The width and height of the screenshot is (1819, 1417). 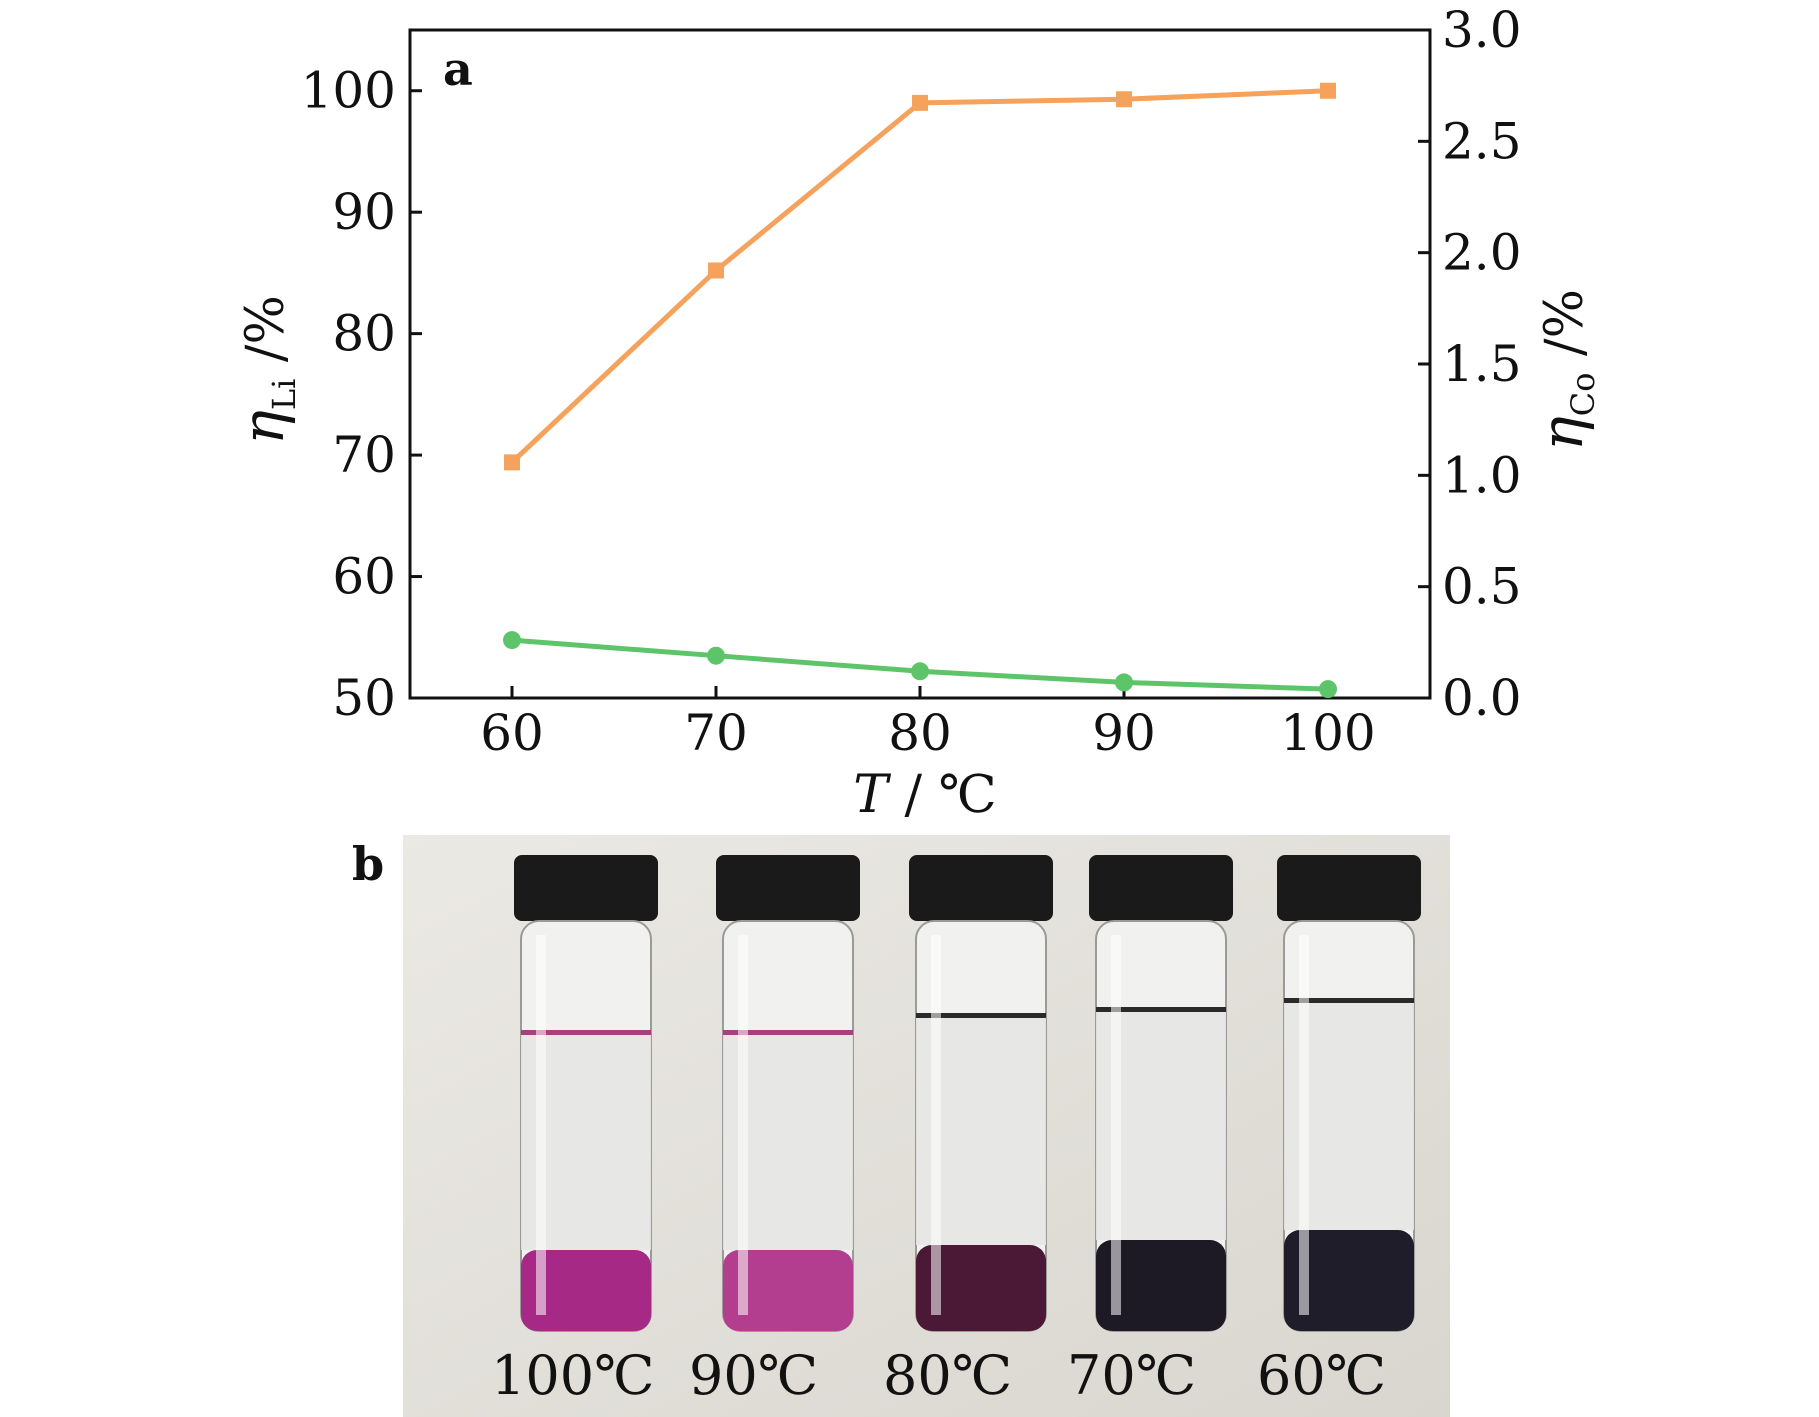 What do you see at coordinates (1562, 433) in the screenshot?
I see `y-right-title-eta: η` at bounding box center [1562, 433].